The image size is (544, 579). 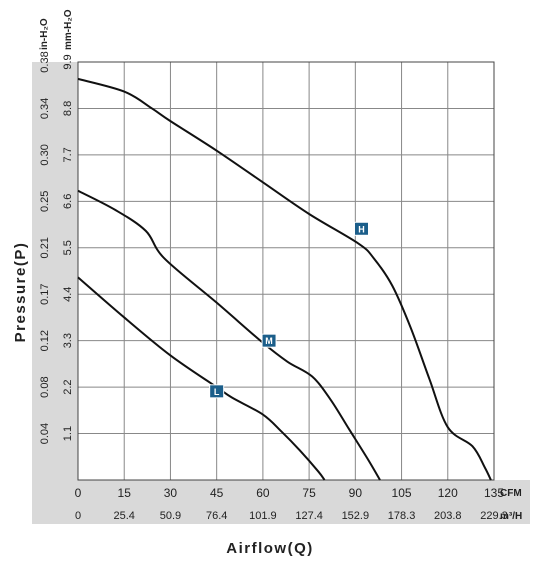 What do you see at coordinates (309, 516) in the screenshot?
I see `x-tick-label-secondary: 127.4` at bounding box center [309, 516].